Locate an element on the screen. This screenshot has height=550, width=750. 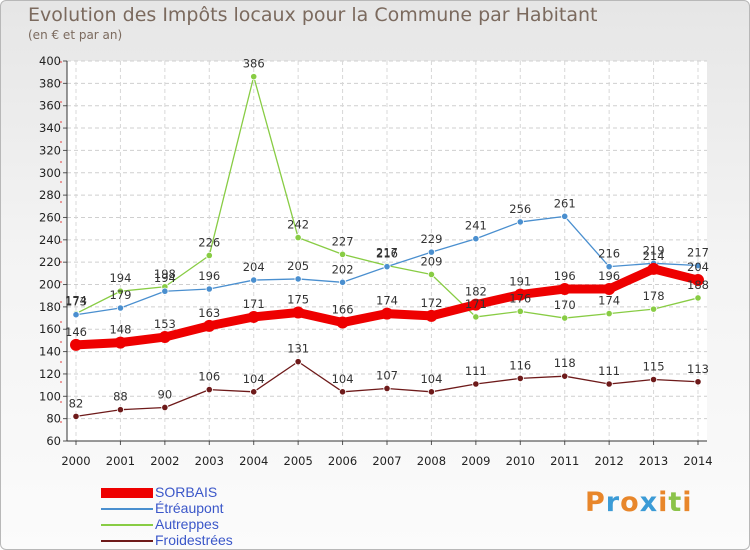
y-tick-label: 100 is located at coordinates (50, 396).